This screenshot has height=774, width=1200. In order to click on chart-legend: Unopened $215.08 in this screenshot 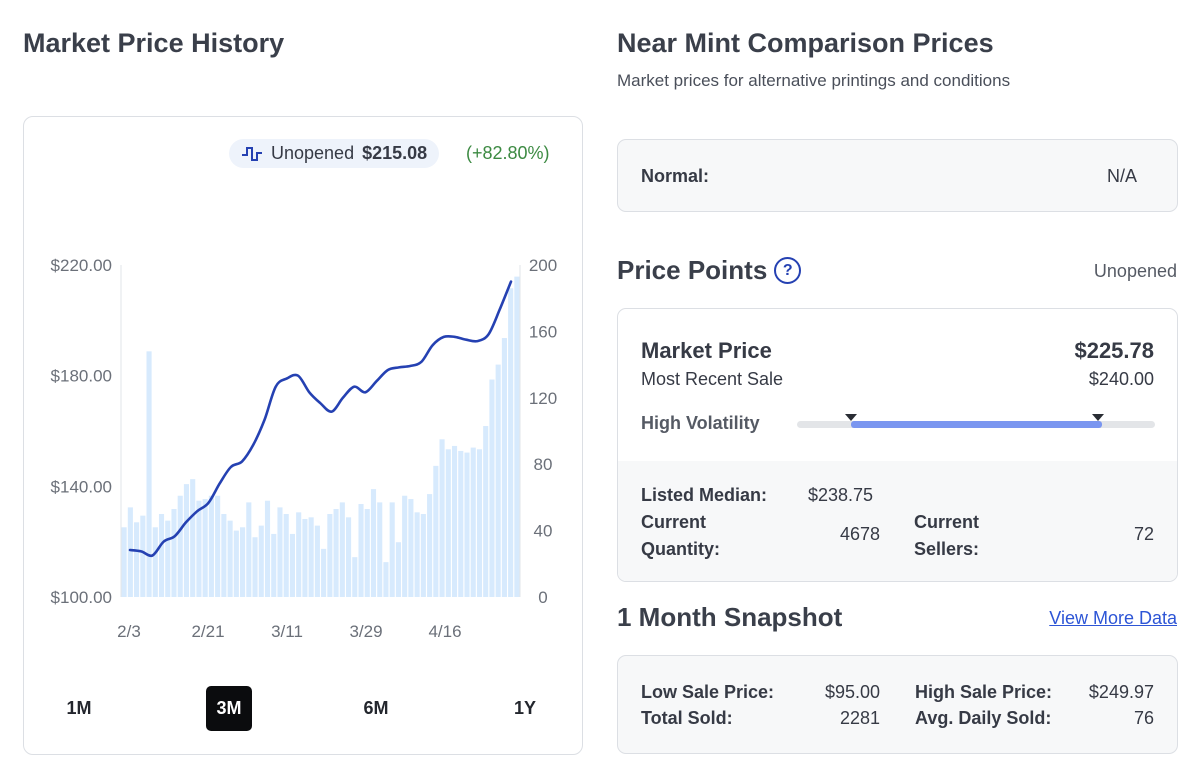, I will do `click(334, 153)`.